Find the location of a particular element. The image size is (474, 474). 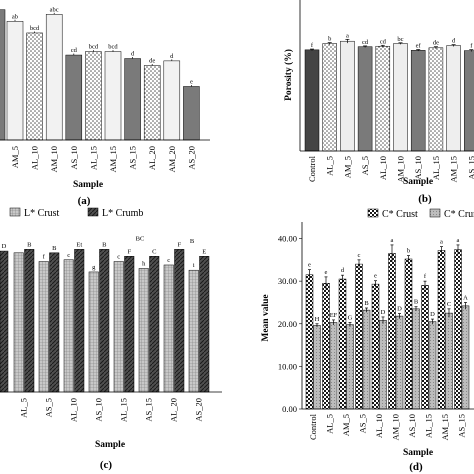

sig-letter-b: bc is located at coordinates (400, 39).